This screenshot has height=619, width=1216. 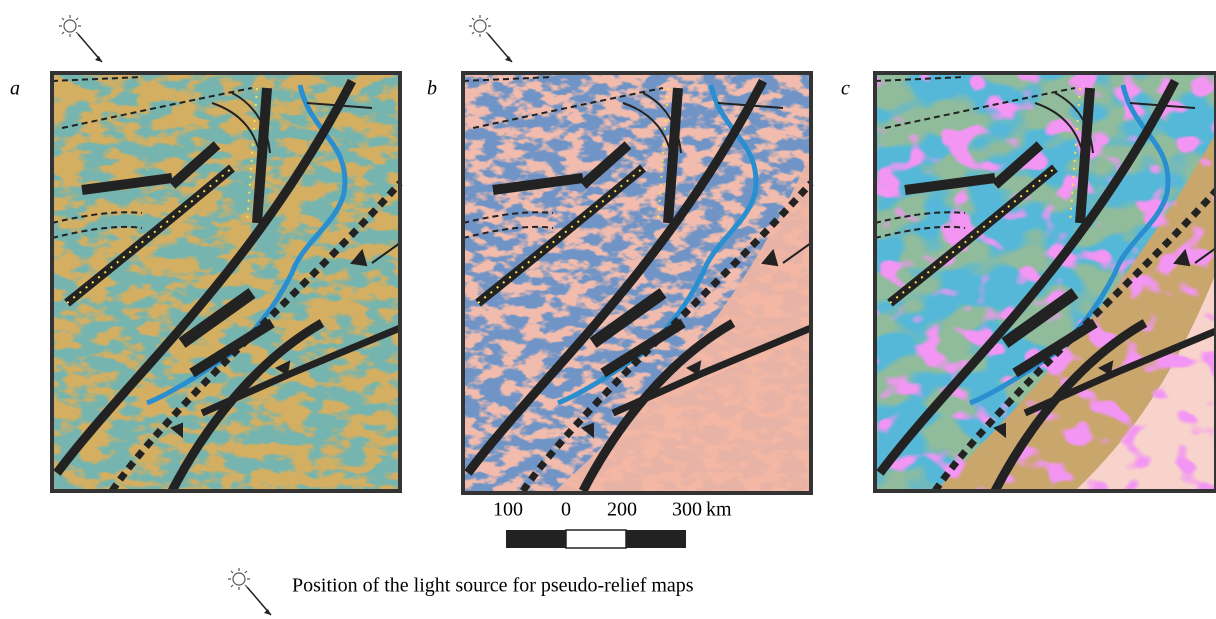 I want to click on panel-label: c, so click(x=845, y=89).